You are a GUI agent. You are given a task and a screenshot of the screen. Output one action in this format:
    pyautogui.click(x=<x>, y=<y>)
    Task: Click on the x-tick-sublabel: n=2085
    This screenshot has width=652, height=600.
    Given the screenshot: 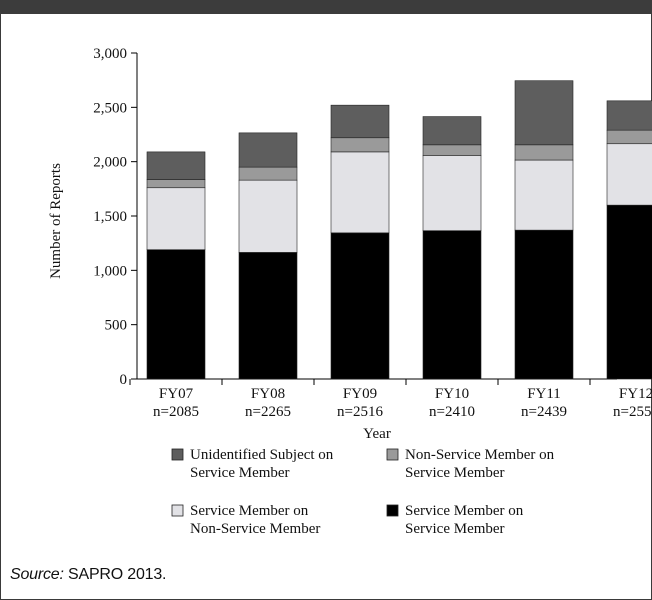 What is the action you would take?
    pyautogui.click(x=176, y=412)
    